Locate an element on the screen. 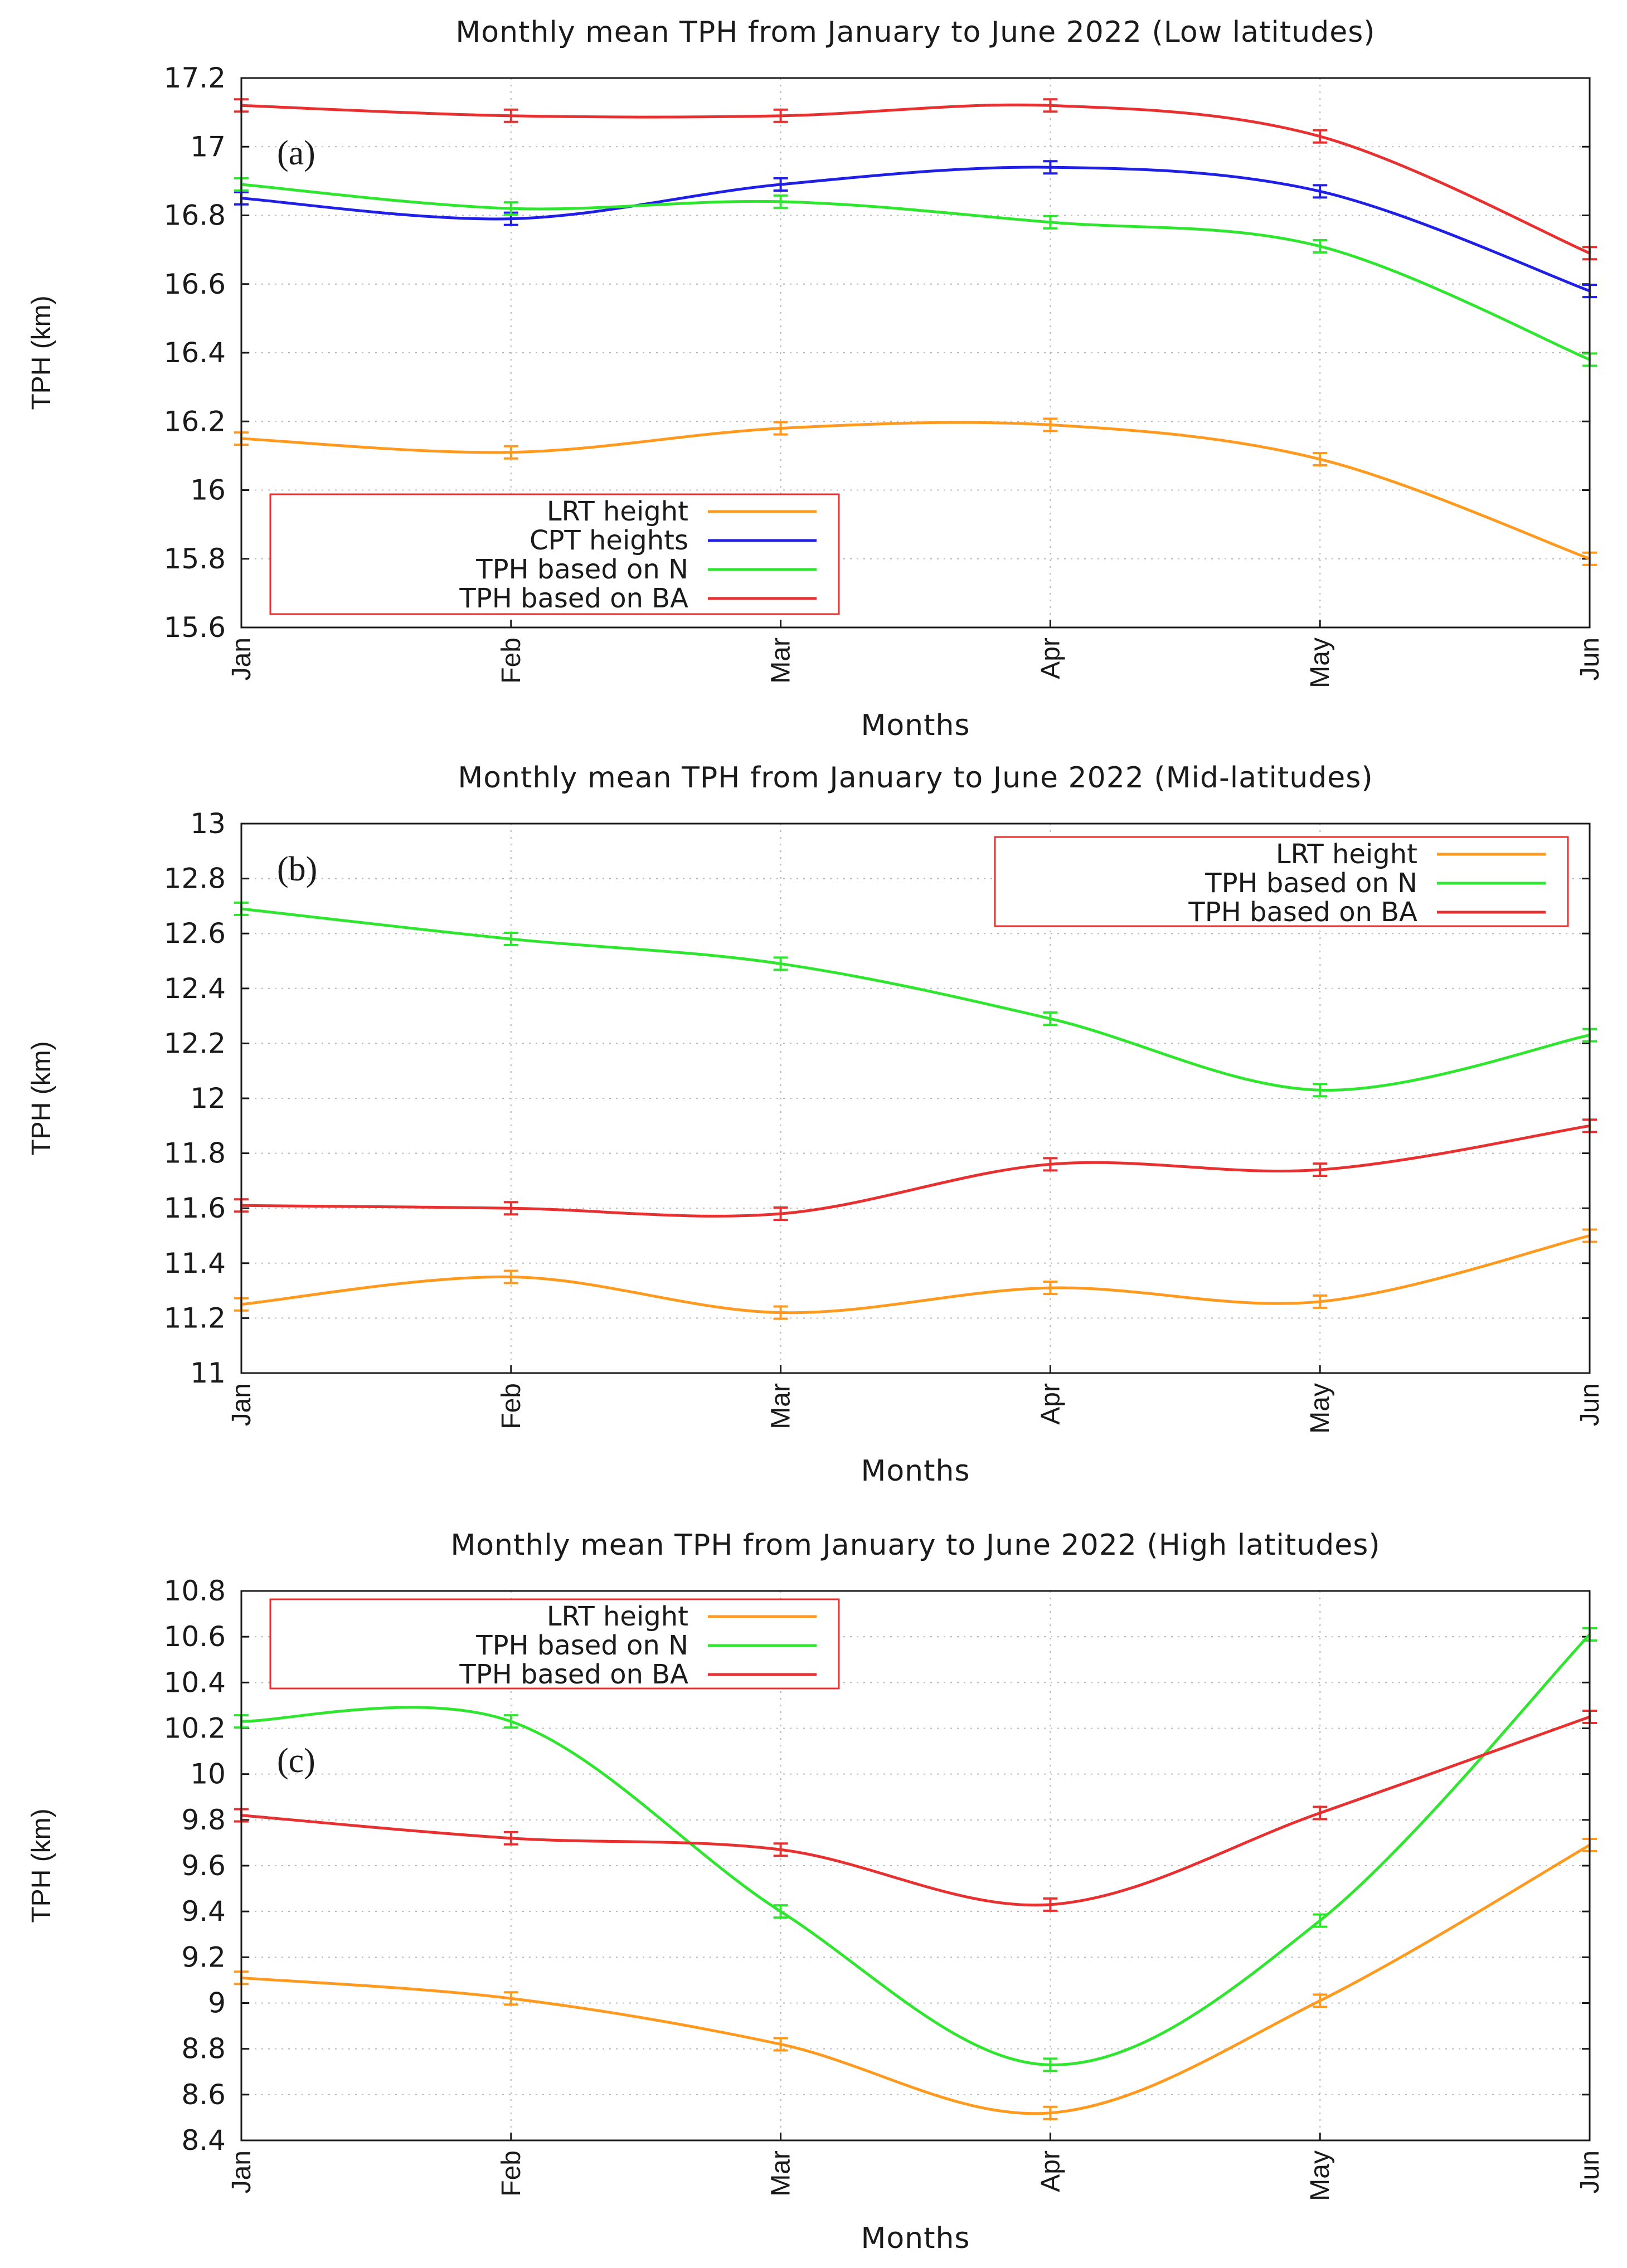  panel-b-xtick-label-apr: Apr is located at coordinates (1051, 1404).